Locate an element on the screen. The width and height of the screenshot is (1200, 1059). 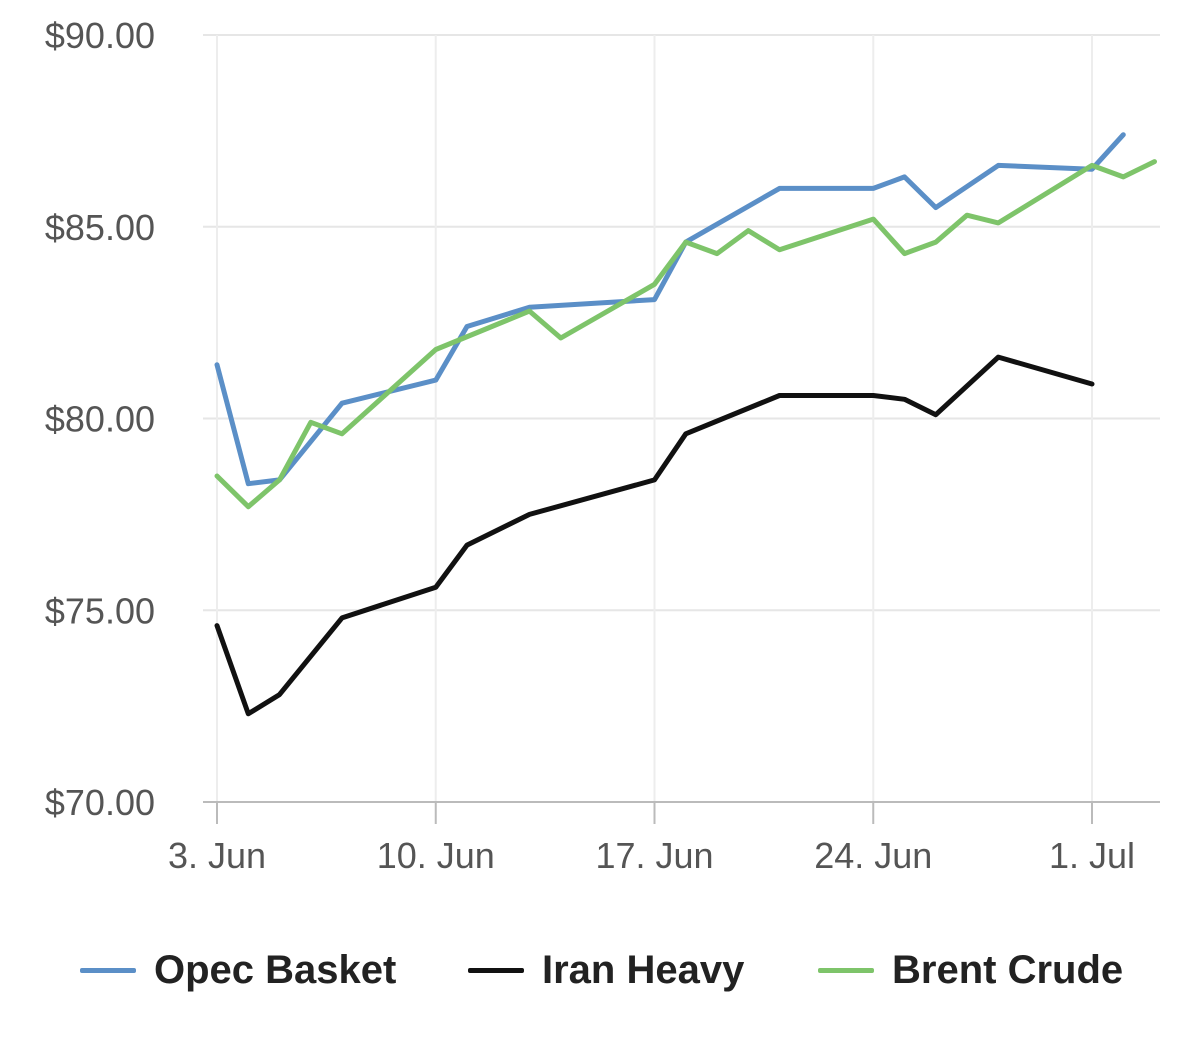
legend-label-brent-crude: Brent Crude is located at coordinates (1008, 969).